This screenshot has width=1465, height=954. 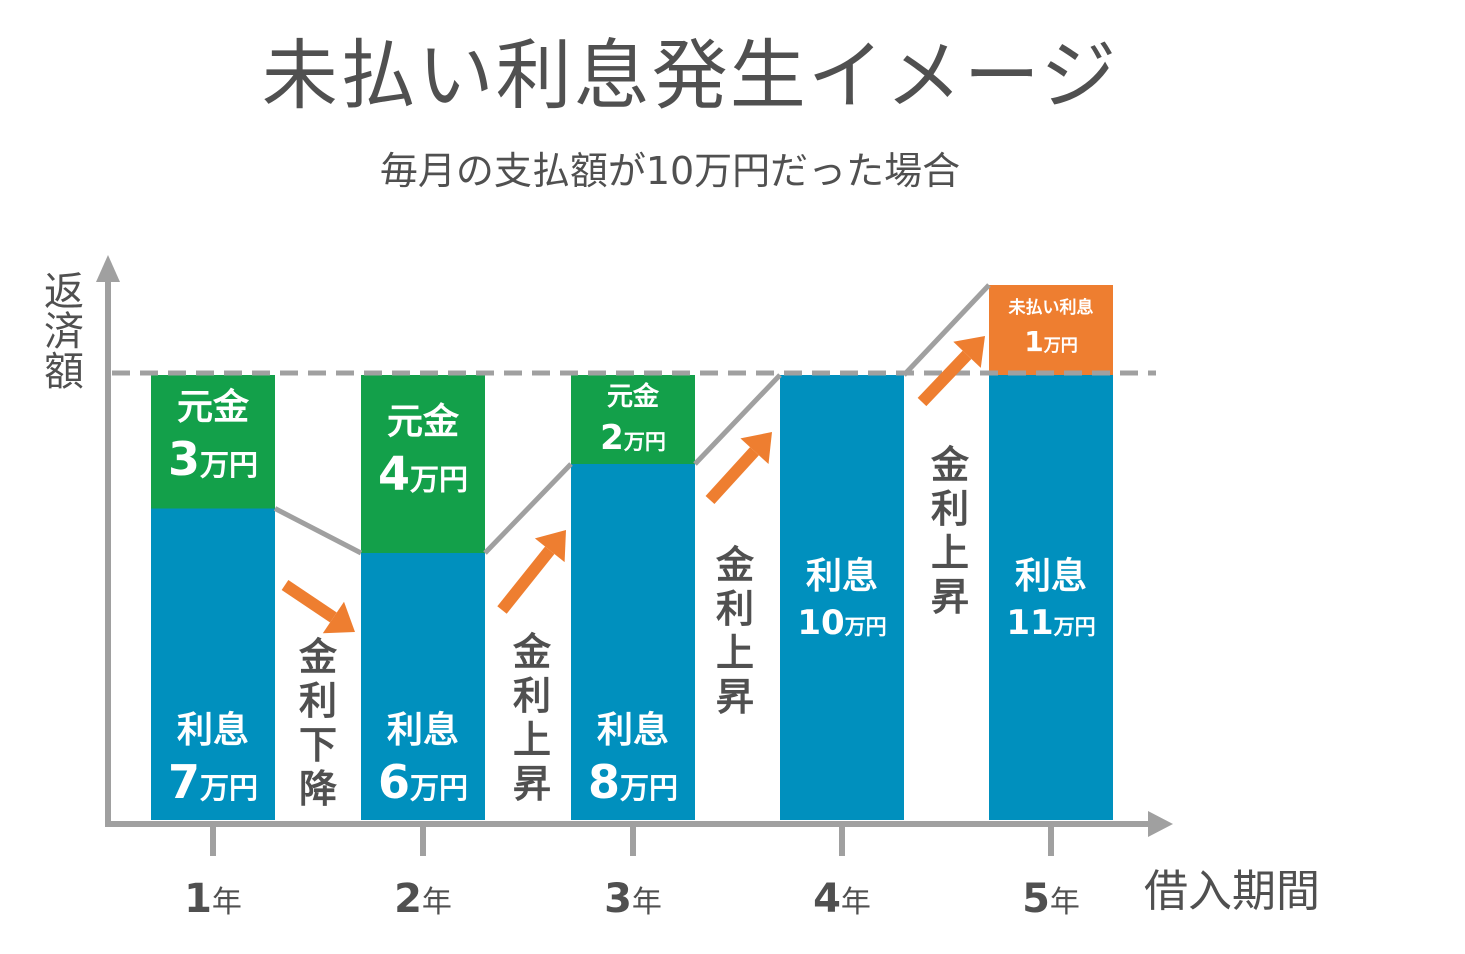 What do you see at coordinates (423, 782) in the screenshot?
I see `bar-interest-value-2: 6万円` at bounding box center [423, 782].